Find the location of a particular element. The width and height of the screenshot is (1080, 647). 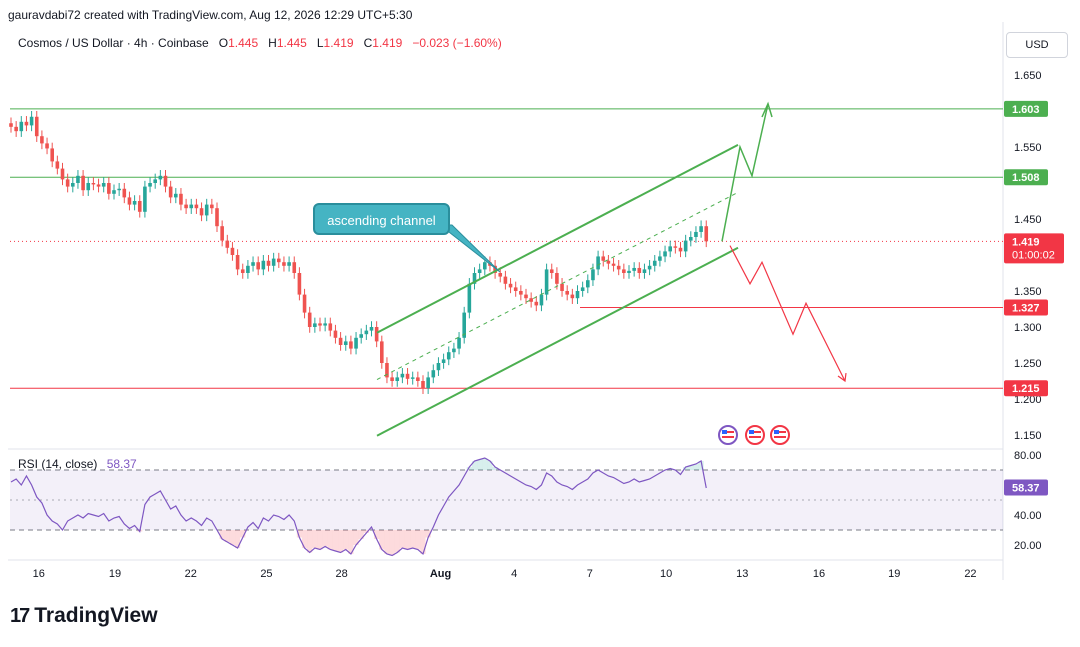

tradingview-brand: 17 TradingView is located at coordinates (84, 616).